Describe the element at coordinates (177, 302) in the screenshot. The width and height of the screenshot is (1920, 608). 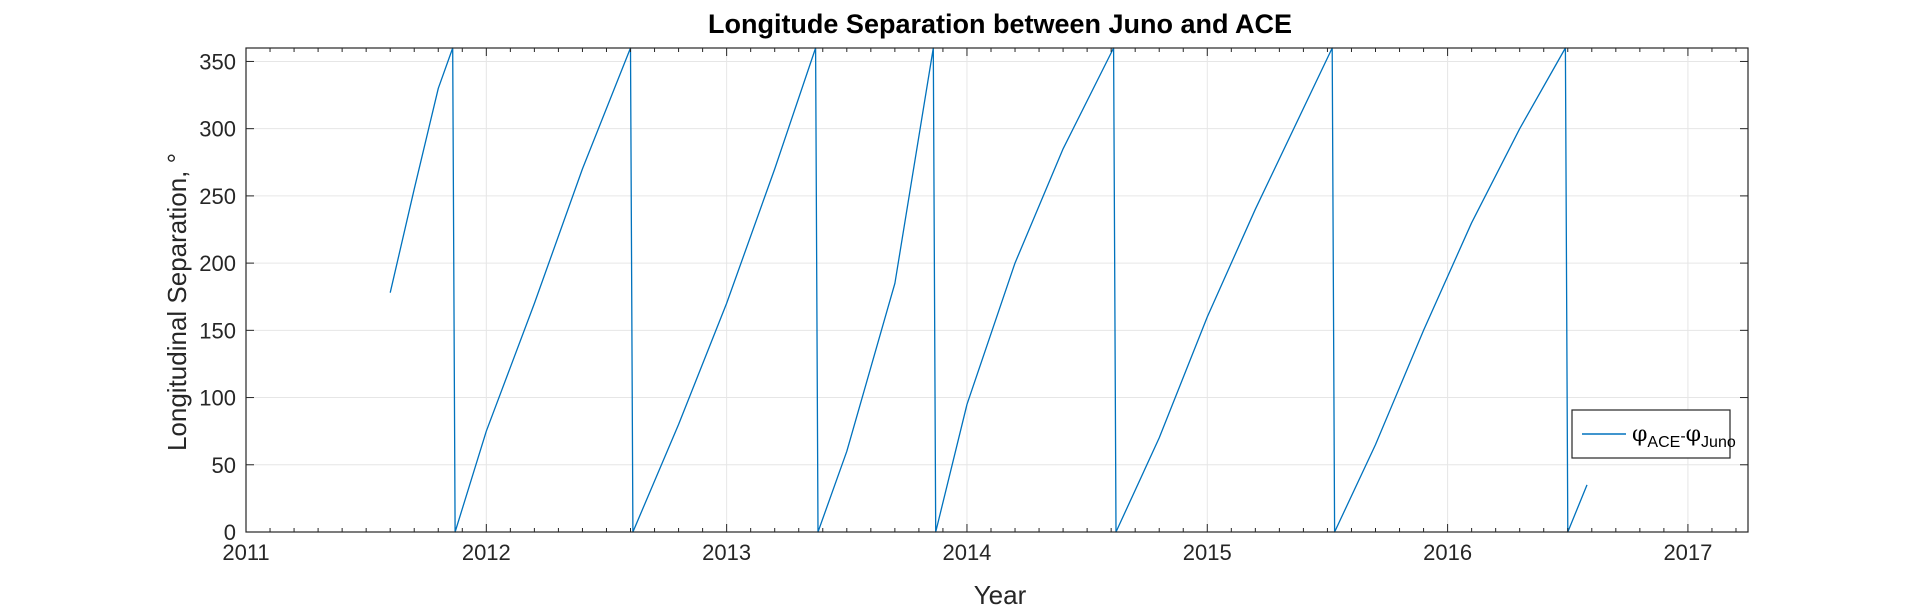
I see `y-axis-title: Longitudinal Separation, °` at that location.